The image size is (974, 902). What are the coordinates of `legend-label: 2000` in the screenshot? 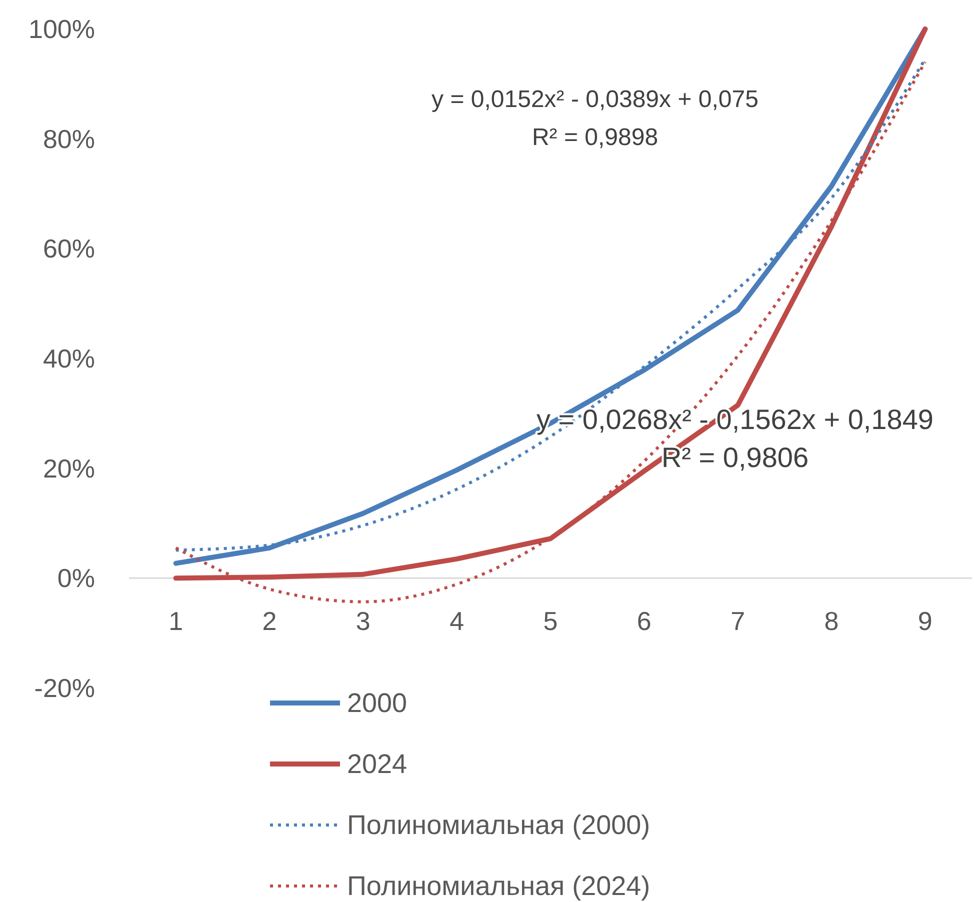 It's located at (377, 703).